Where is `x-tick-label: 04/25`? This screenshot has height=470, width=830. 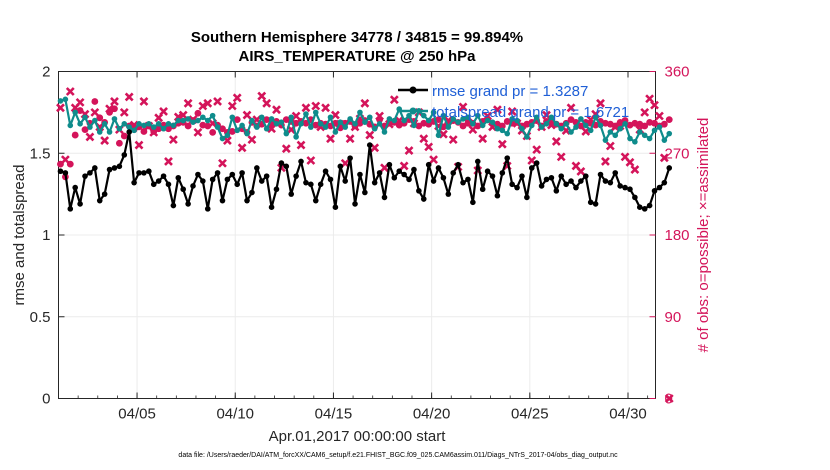 x-tick-label: 04/25 is located at coordinates (530, 414).